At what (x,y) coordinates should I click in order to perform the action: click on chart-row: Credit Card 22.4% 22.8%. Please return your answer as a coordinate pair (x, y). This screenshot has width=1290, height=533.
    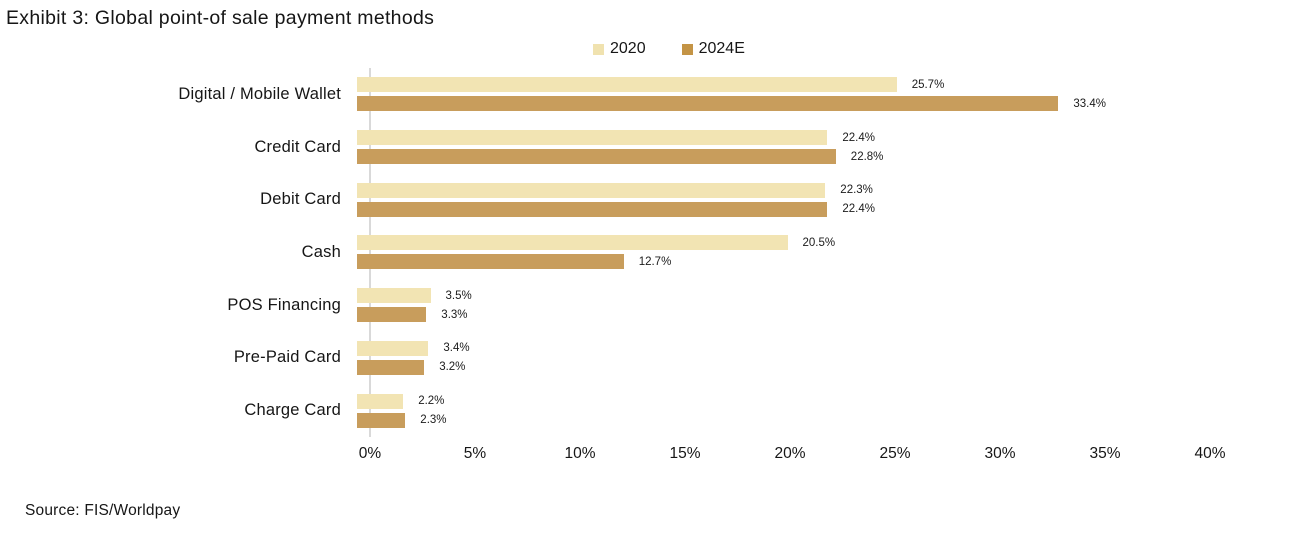
    Looking at the image, I should click on (645, 147).